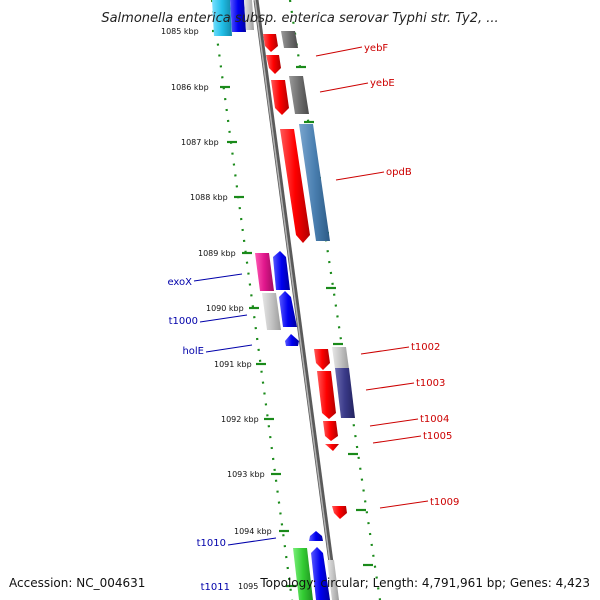  Describe the element at coordinates (198, 435) in the screenshot. I see `gene-labels-left: exoX t1000 holE t1010 t1011` at that location.